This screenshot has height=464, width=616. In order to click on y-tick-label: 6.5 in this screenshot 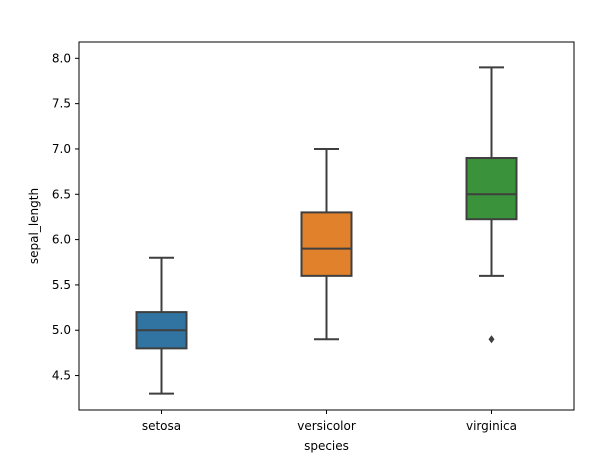, I will do `click(61, 194)`.